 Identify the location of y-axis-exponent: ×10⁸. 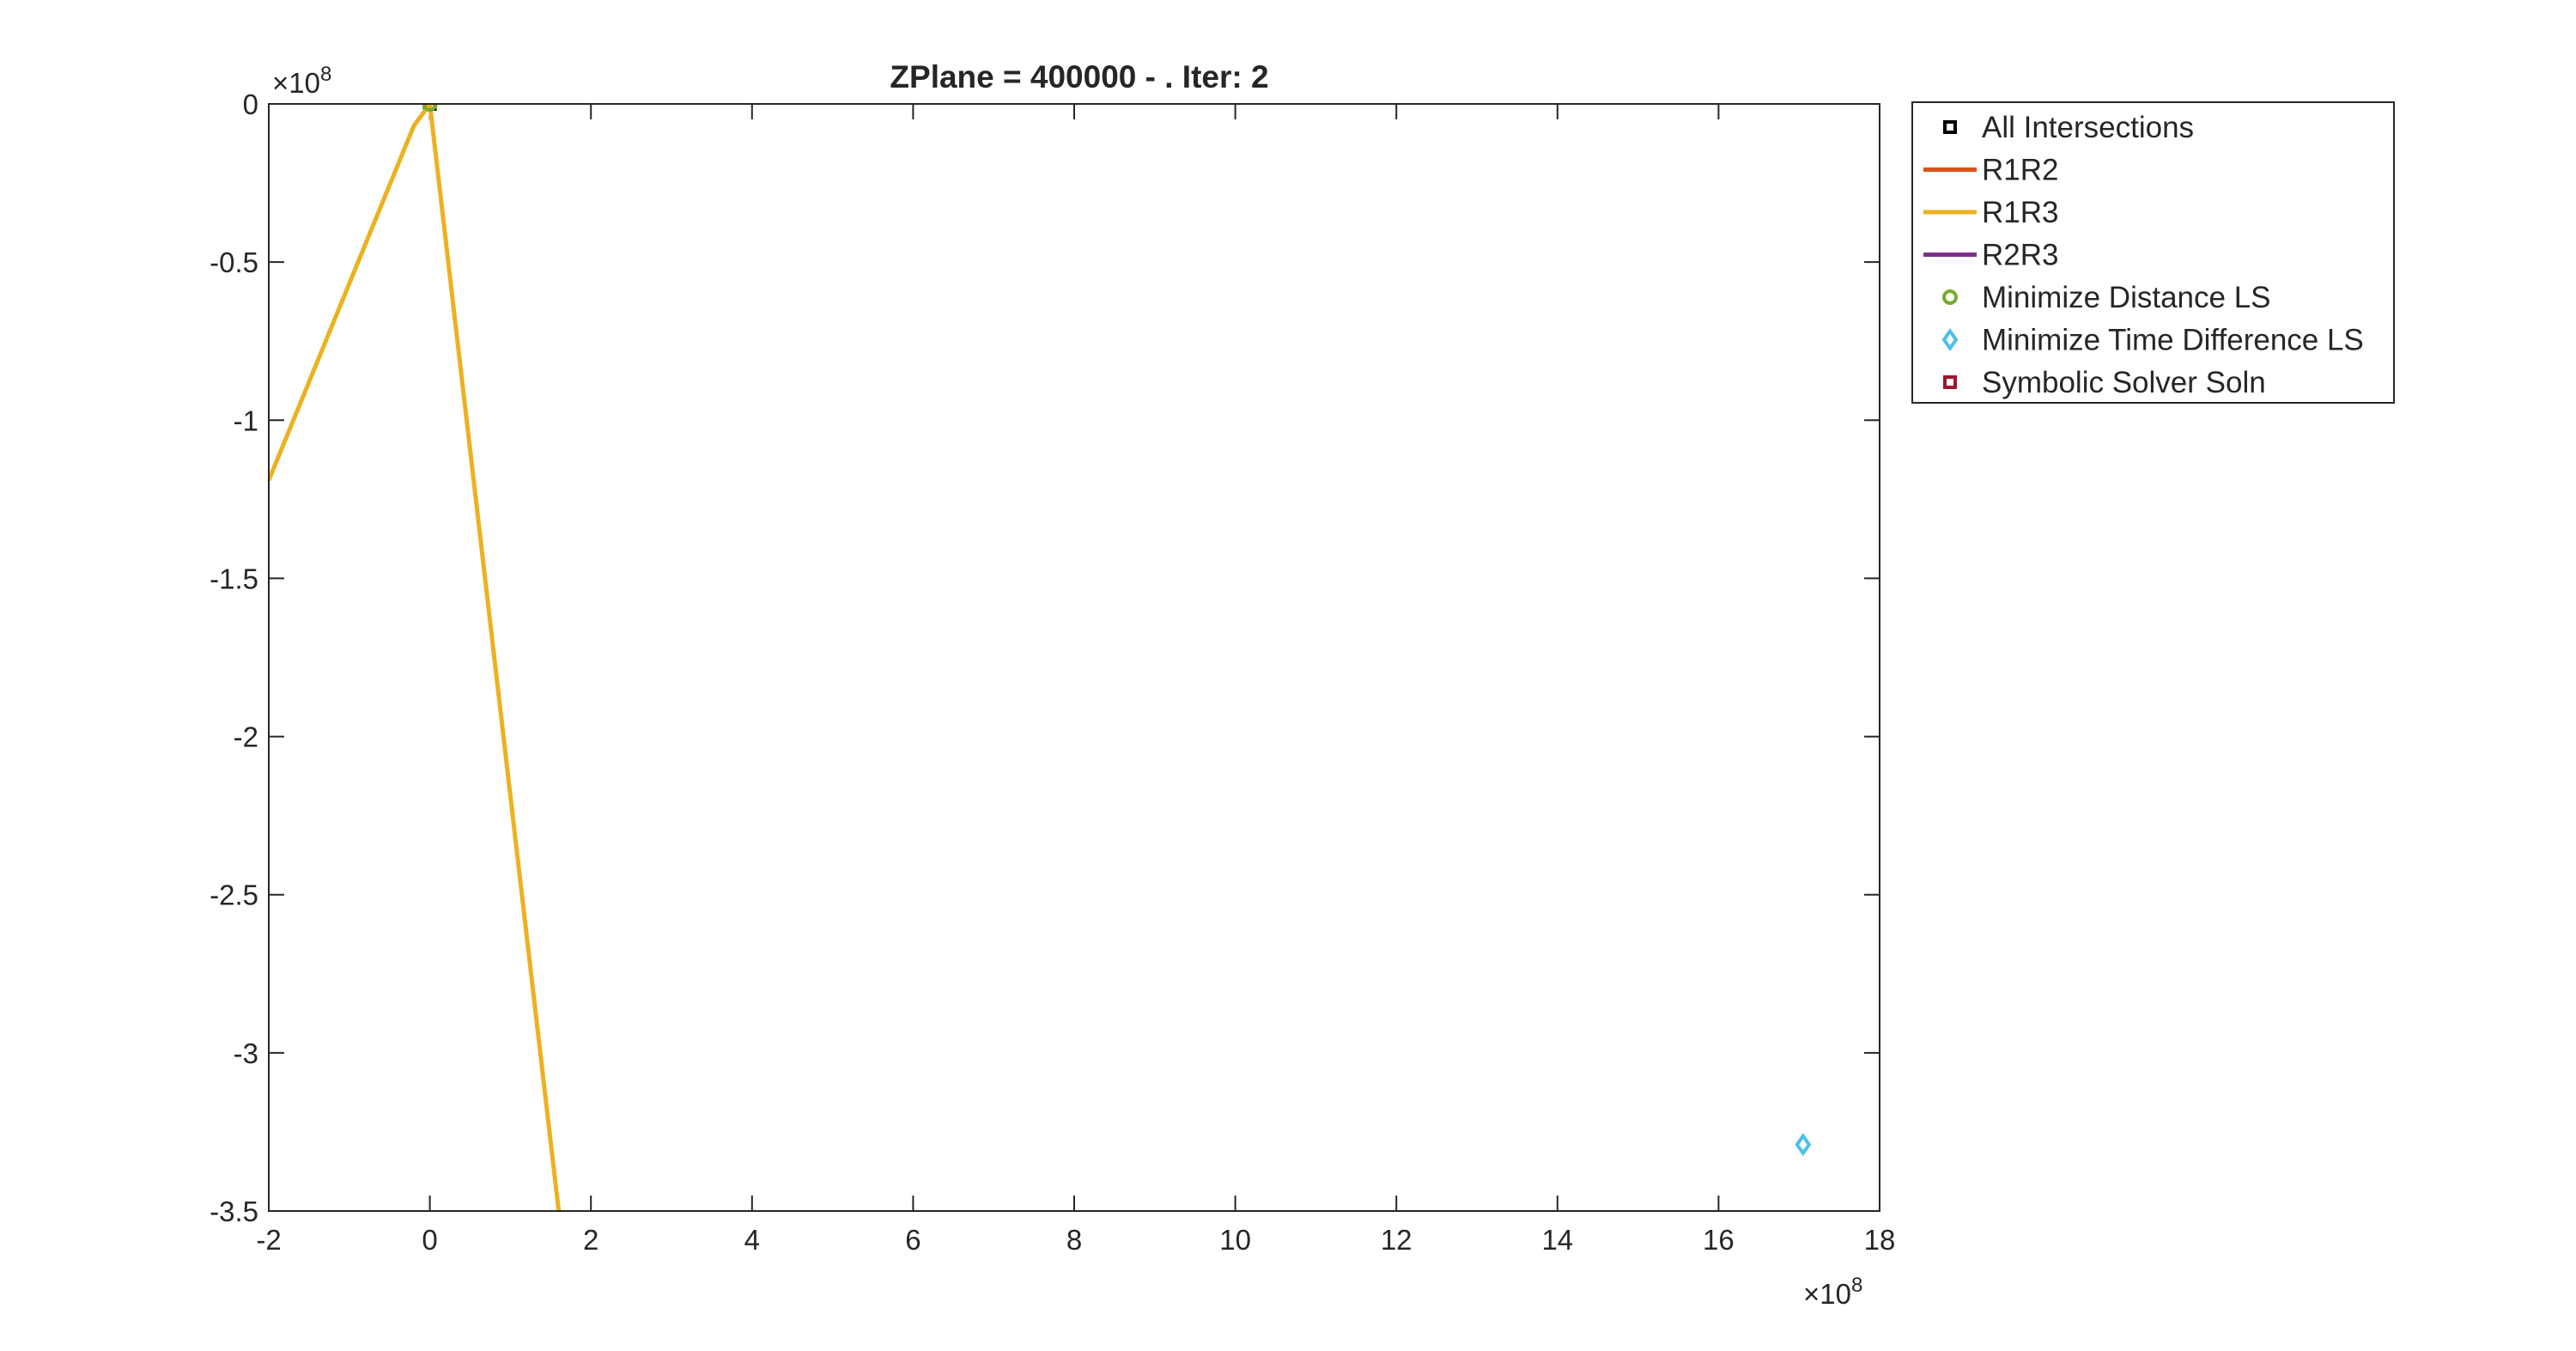
(301, 81).